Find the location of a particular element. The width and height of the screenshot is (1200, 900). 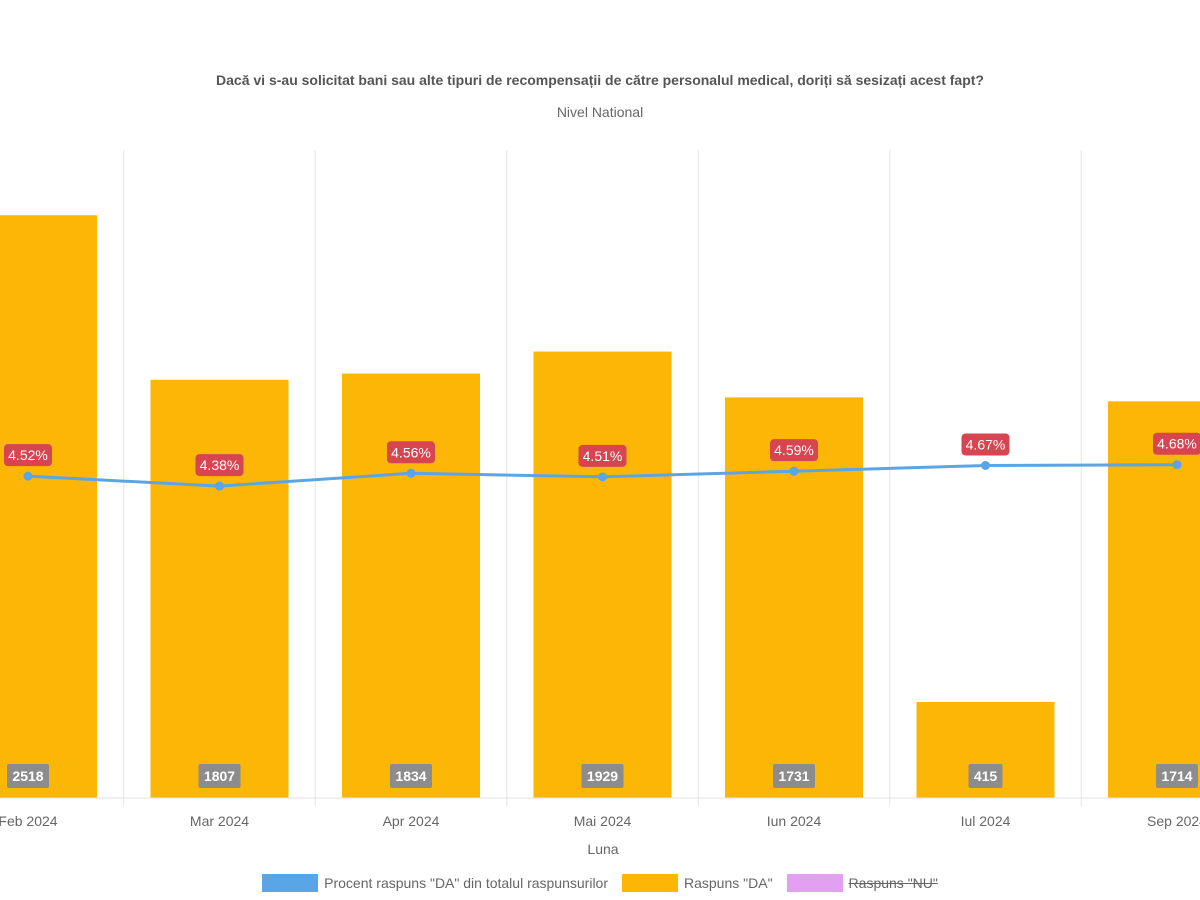

bar-data-label: 1834 is located at coordinates (410, 776).